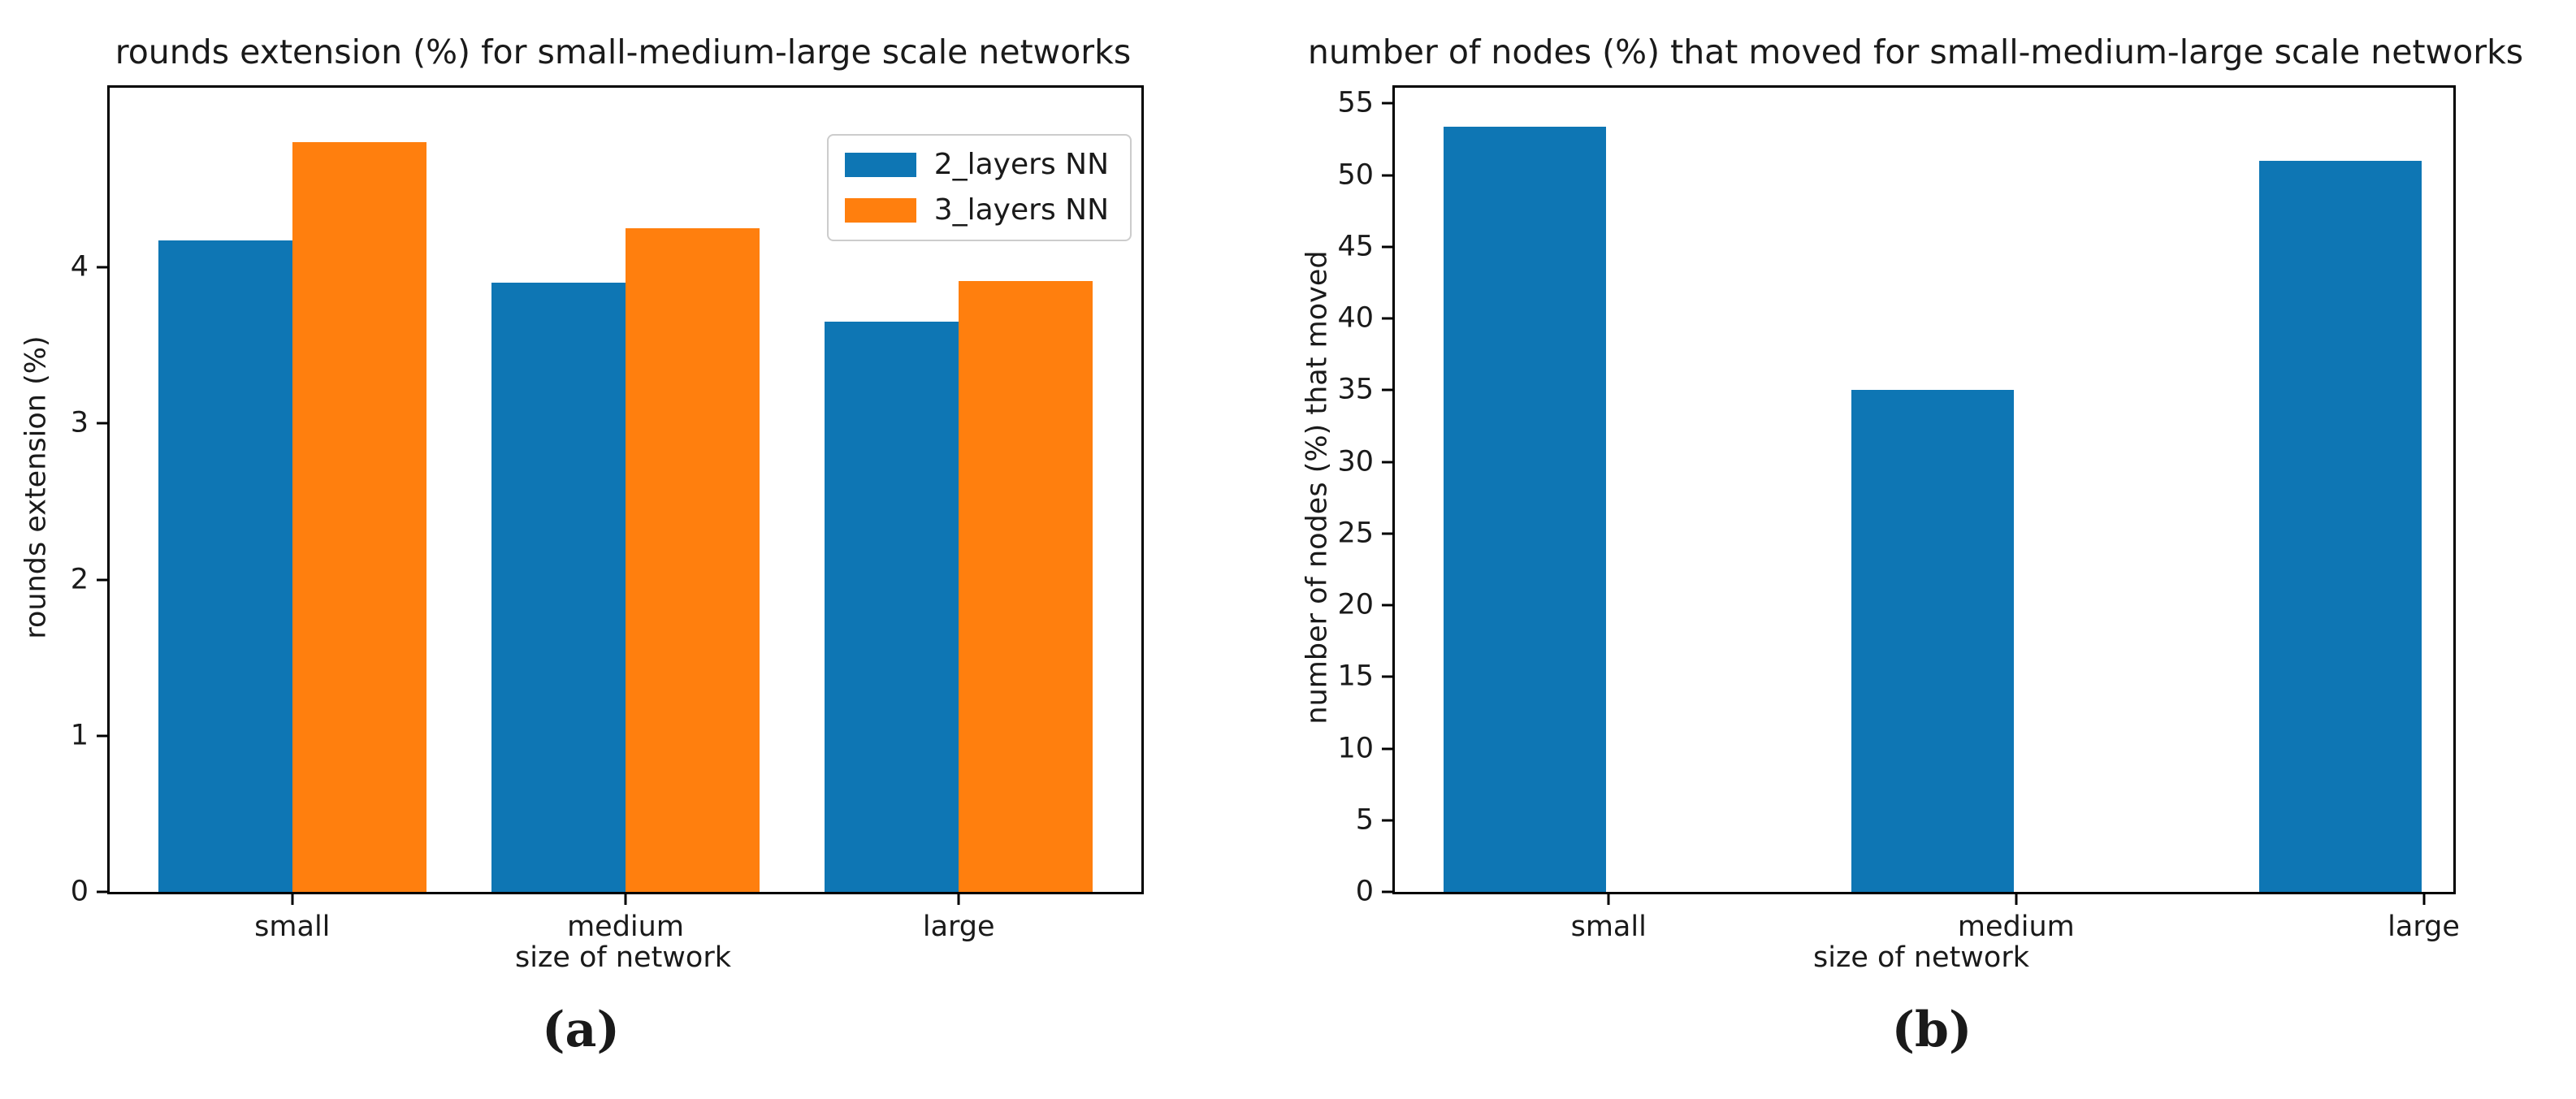 Image resolution: width=2576 pixels, height=1099 pixels. I want to click on y-tick-label: 10, so click(1355, 748).